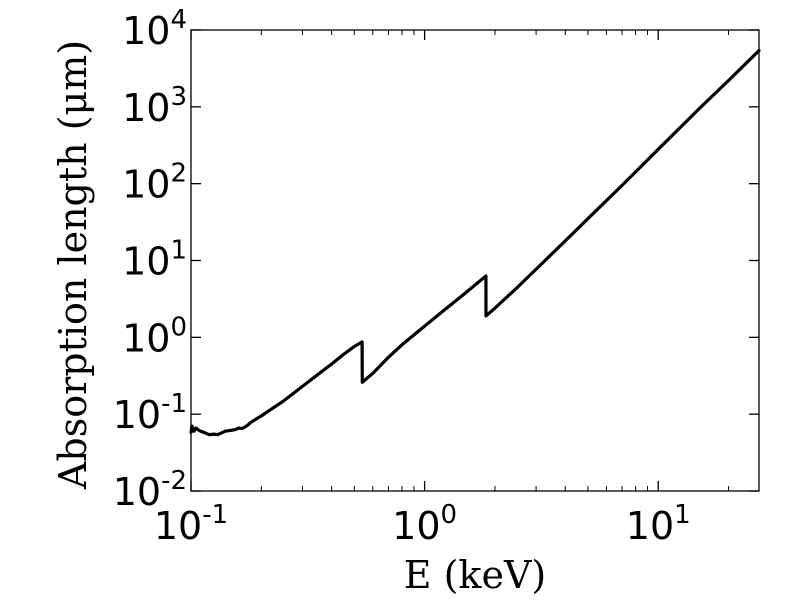  What do you see at coordinates (154, 260) in the screenshot?
I see `y-tick-label: 10¹` at bounding box center [154, 260].